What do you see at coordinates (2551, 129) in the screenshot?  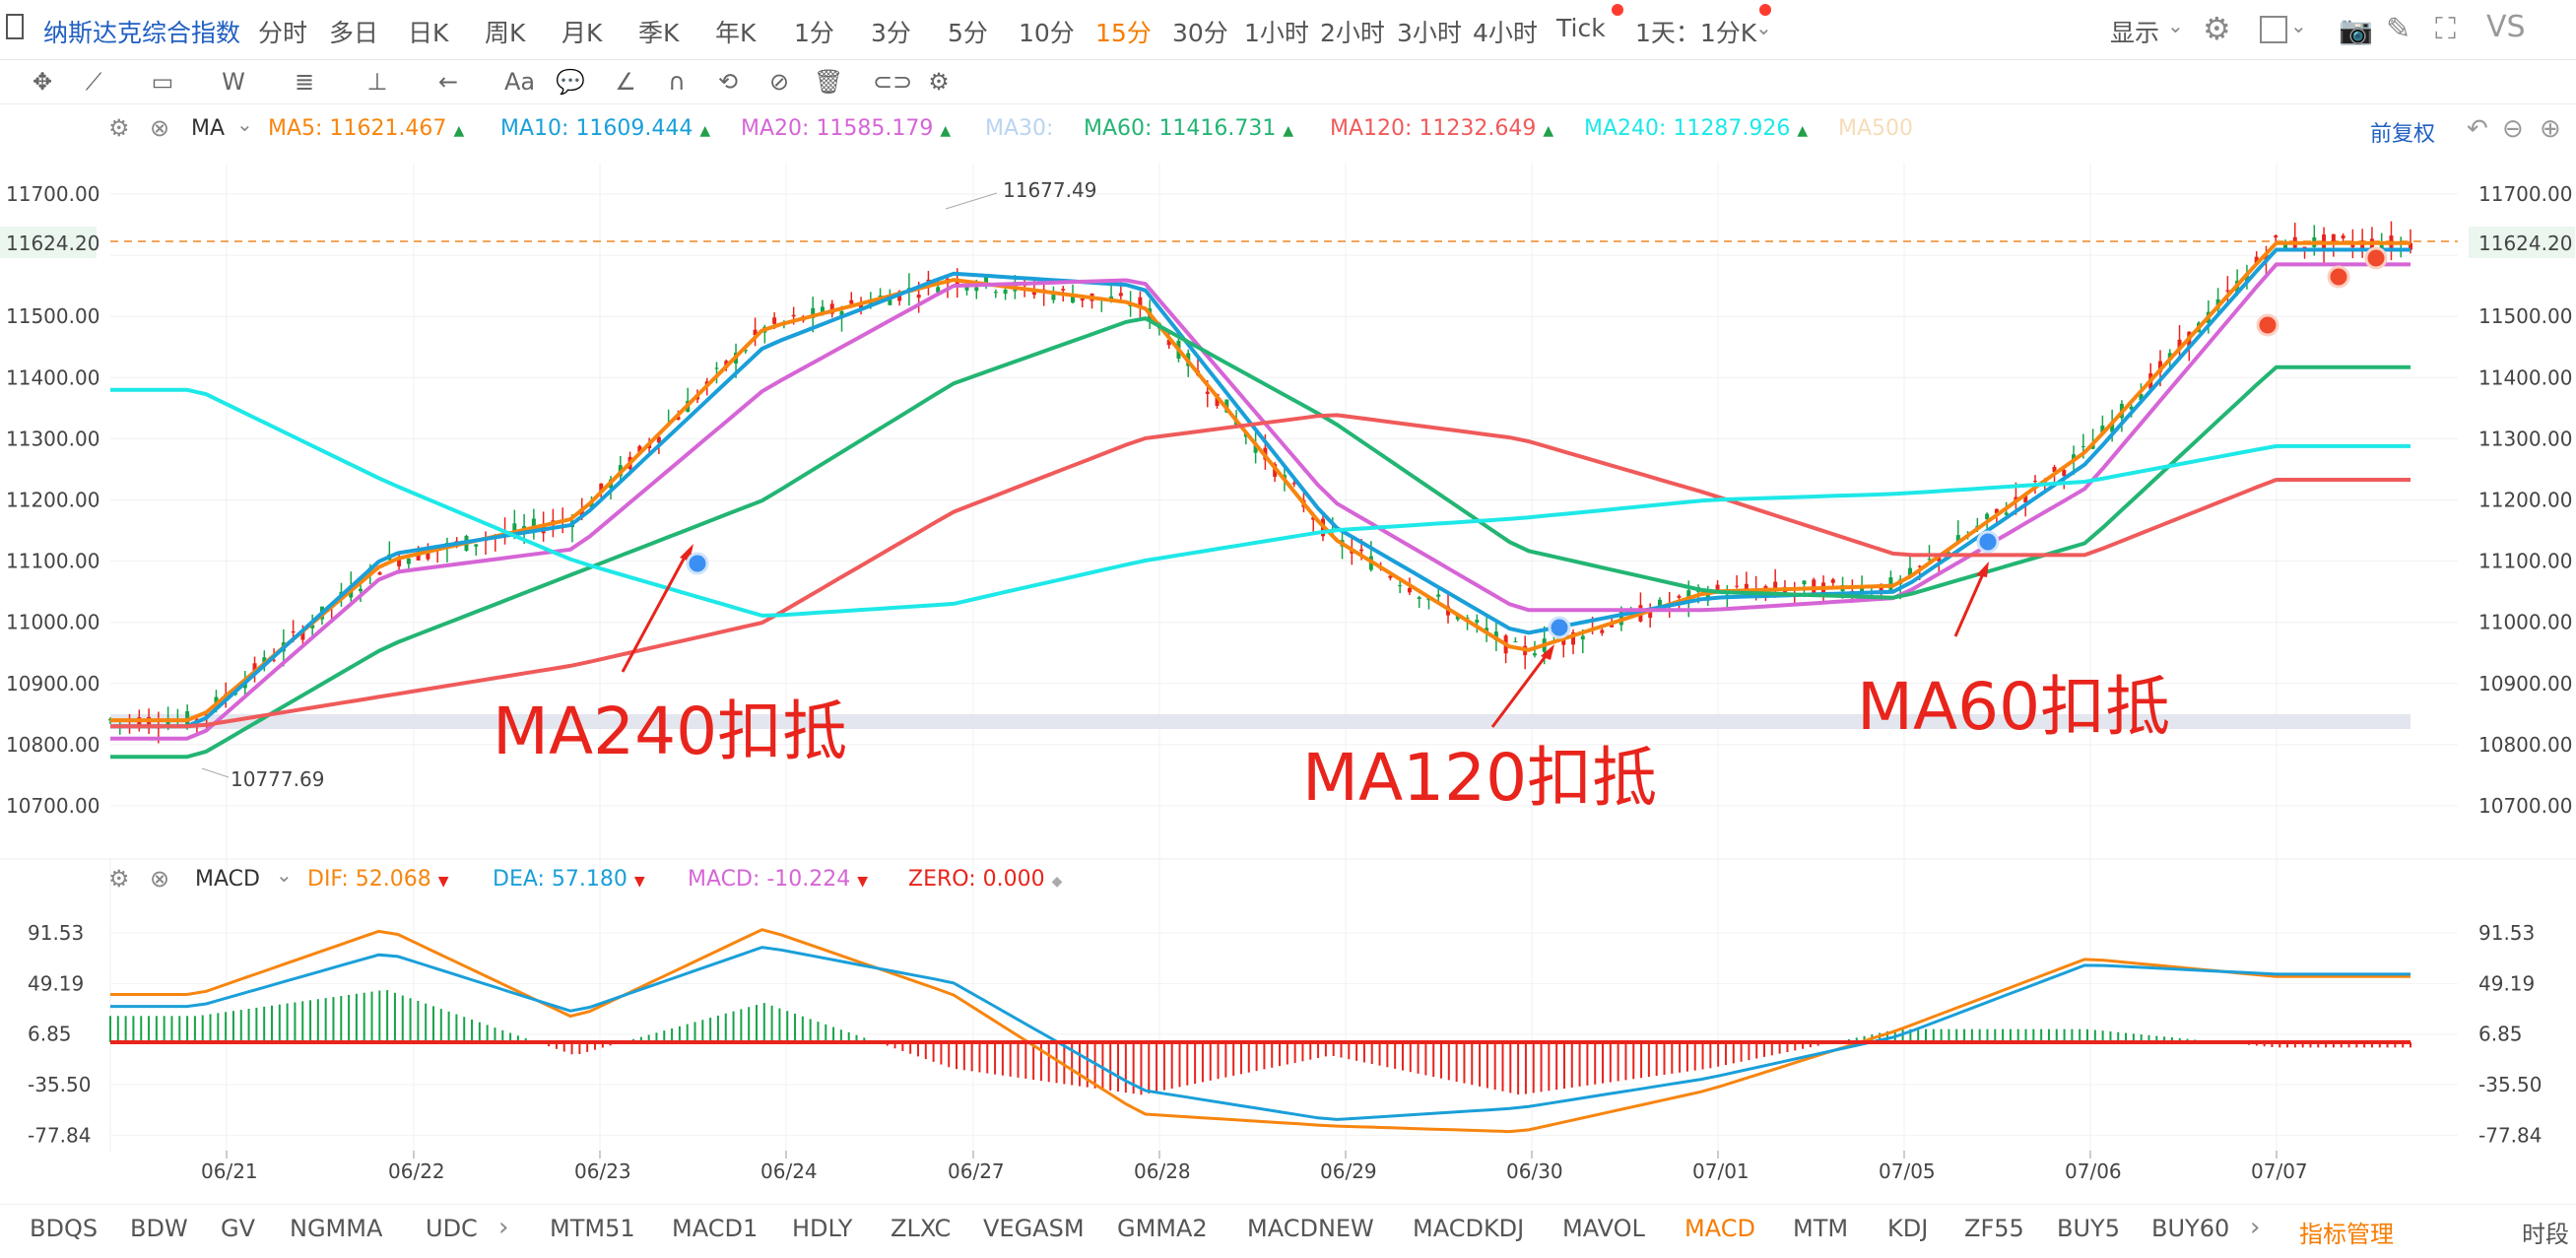 I see `zoom-in-icon: ⊕` at bounding box center [2551, 129].